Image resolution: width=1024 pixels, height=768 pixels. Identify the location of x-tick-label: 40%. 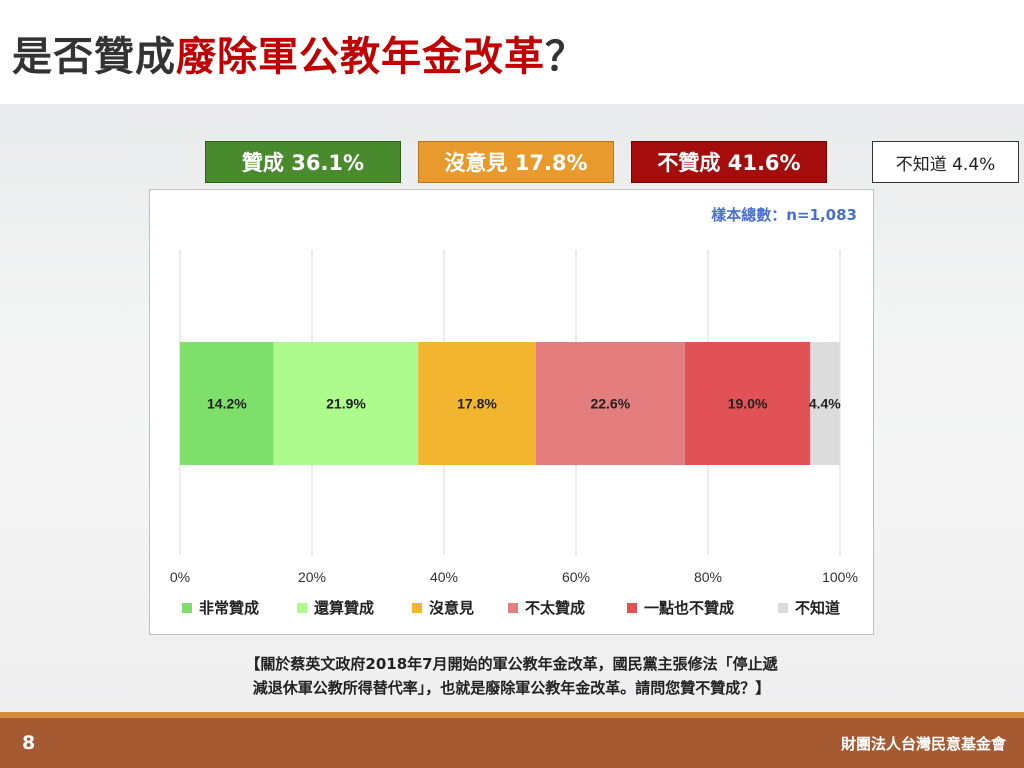
(444, 577).